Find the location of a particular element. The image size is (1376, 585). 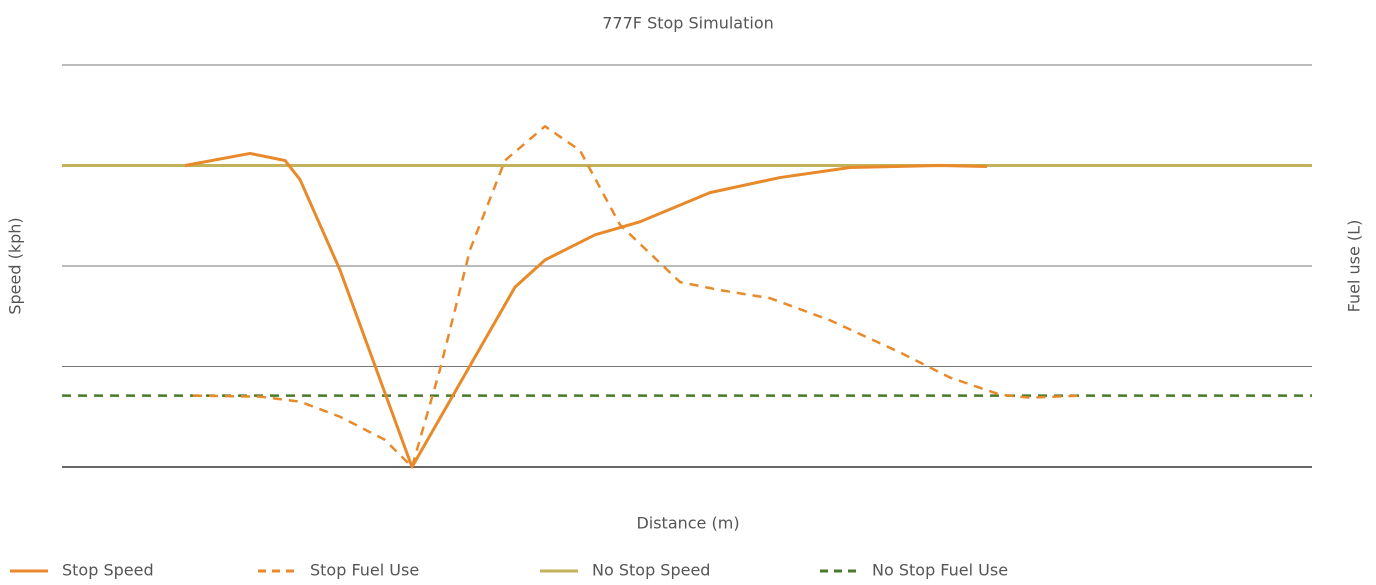

y-axis-label: Speed (kph) is located at coordinates (15, 265).